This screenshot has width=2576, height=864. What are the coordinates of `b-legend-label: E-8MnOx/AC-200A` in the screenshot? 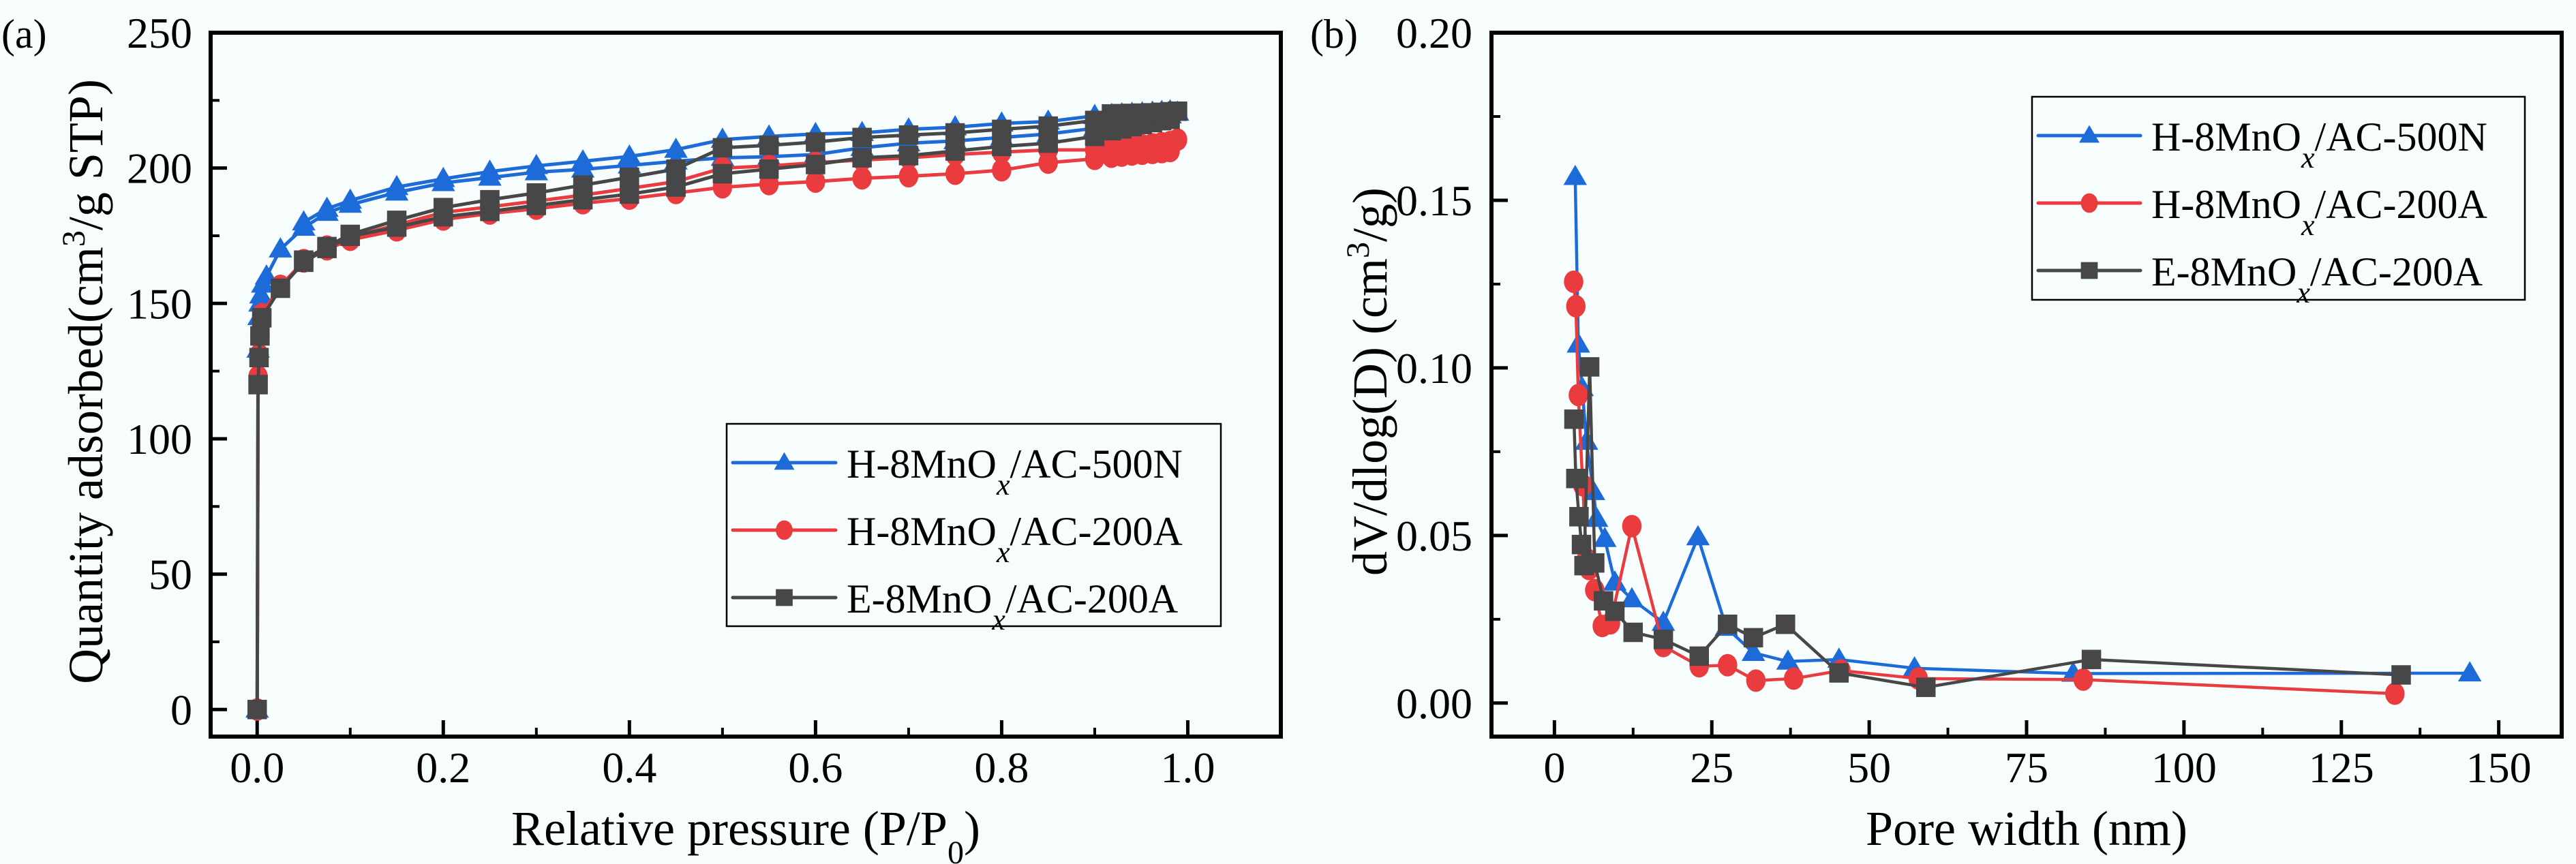 It's located at (2317, 279).